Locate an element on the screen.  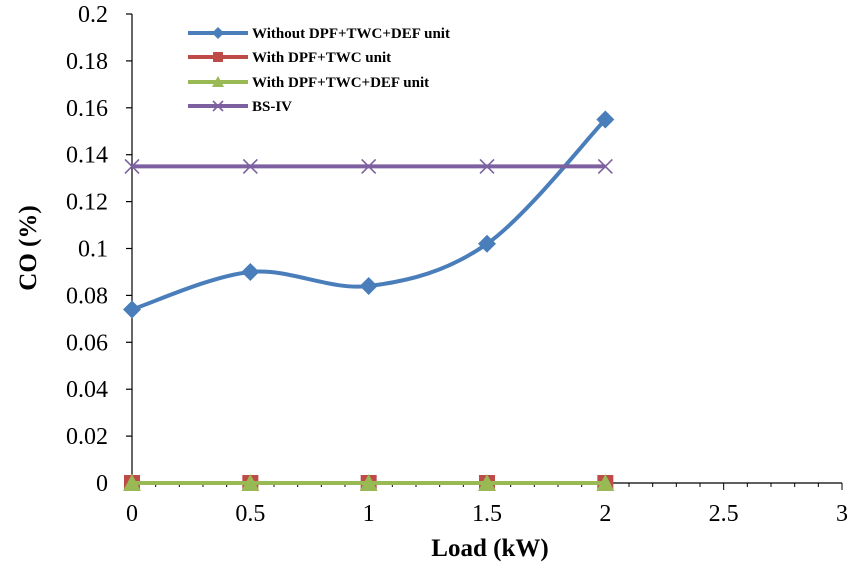
x-tick-label: 0.5 is located at coordinates (250, 514).